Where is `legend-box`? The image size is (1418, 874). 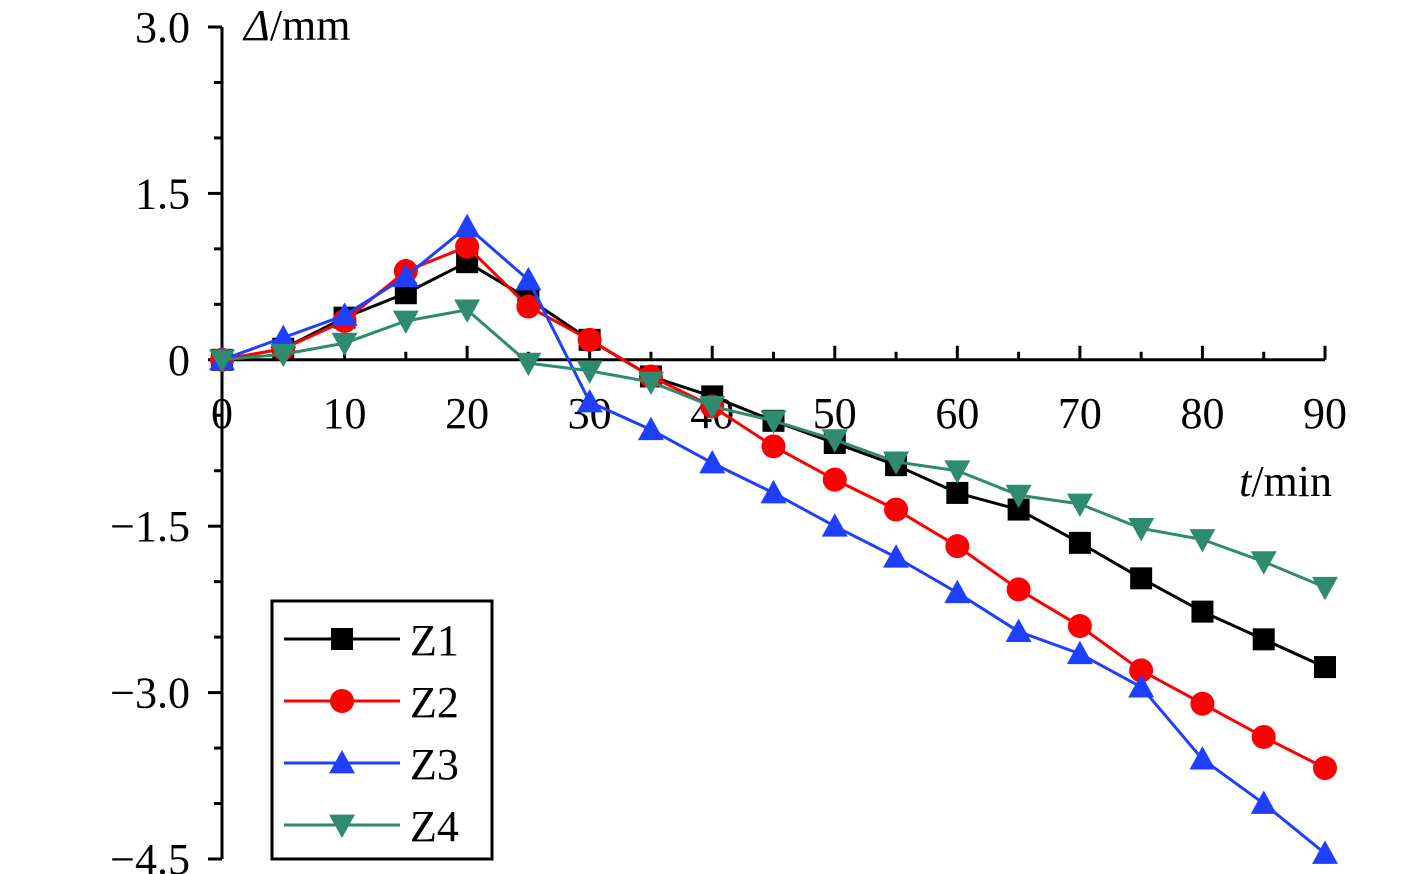 legend-box is located at coordinates (382, 730).